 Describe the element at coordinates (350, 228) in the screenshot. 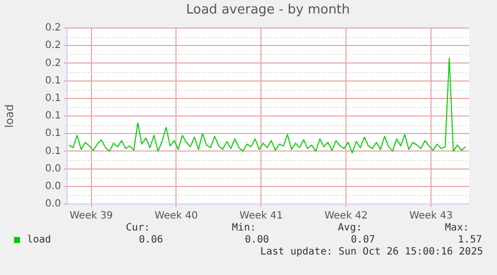

I see `text: Avg:` at that location.